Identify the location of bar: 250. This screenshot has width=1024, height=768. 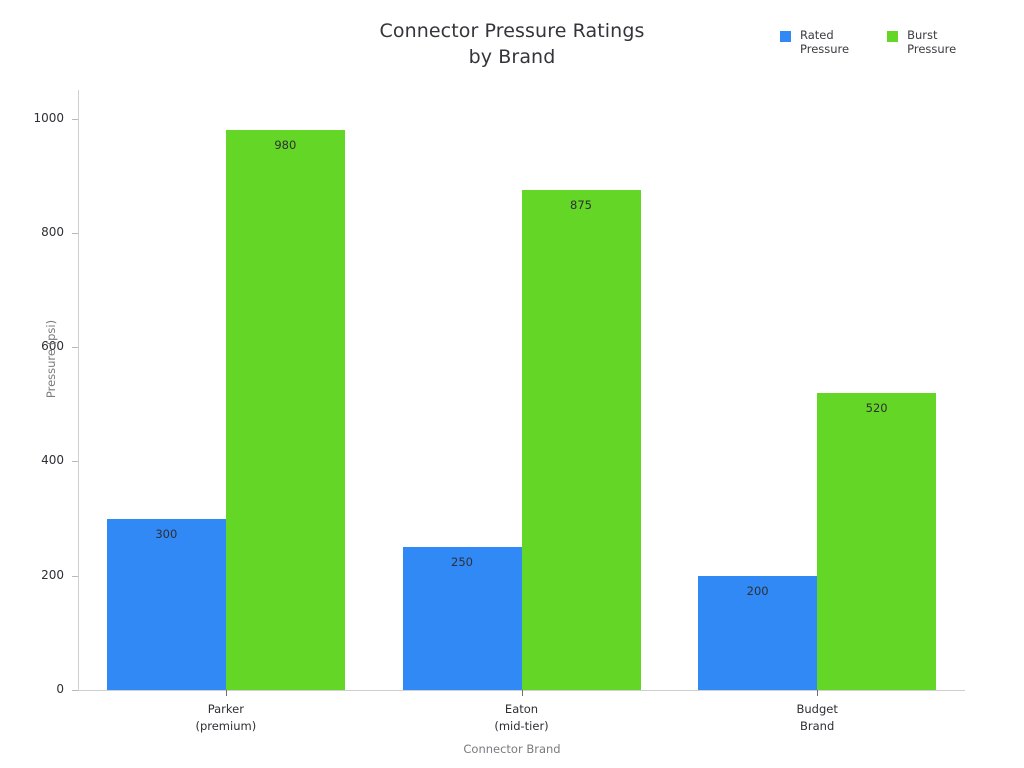
(462, 618).